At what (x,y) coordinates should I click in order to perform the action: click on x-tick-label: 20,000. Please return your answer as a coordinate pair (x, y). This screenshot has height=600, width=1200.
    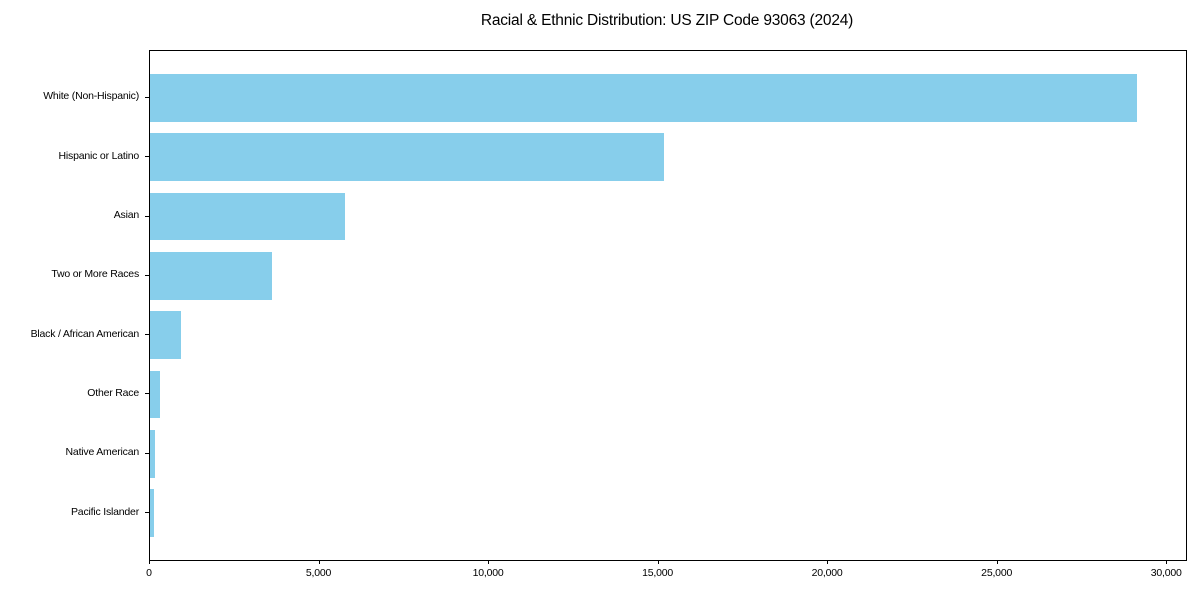
    Looking at the image, I should click on (827, 573).